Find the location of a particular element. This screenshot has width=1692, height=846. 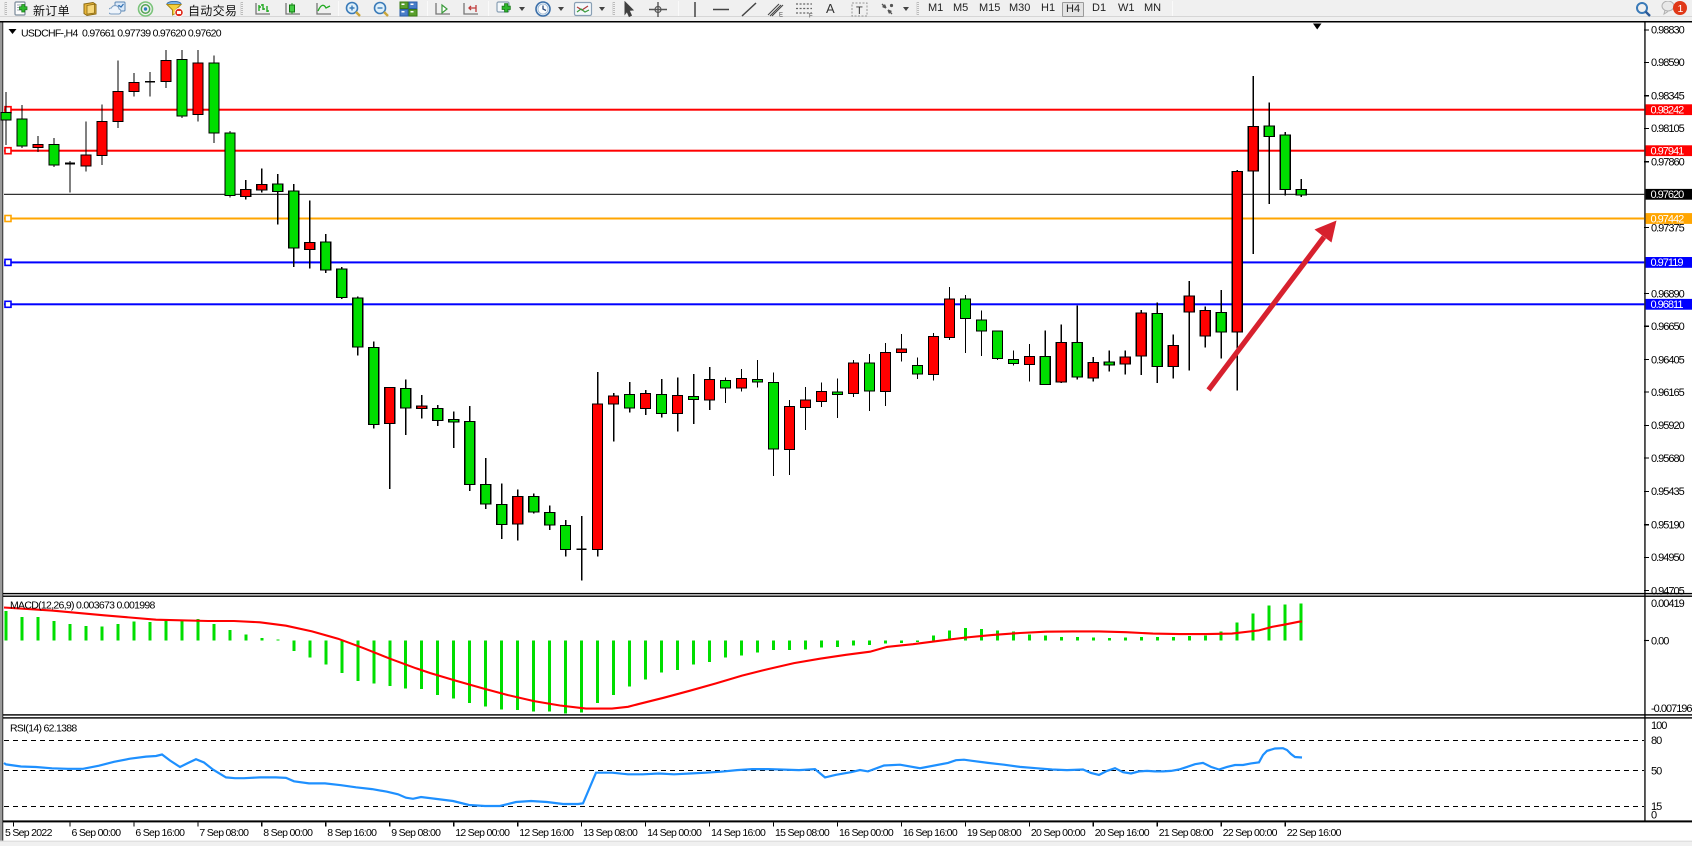

svg-text: 6 Sep 16:00 is located at coordinates (160, 833).